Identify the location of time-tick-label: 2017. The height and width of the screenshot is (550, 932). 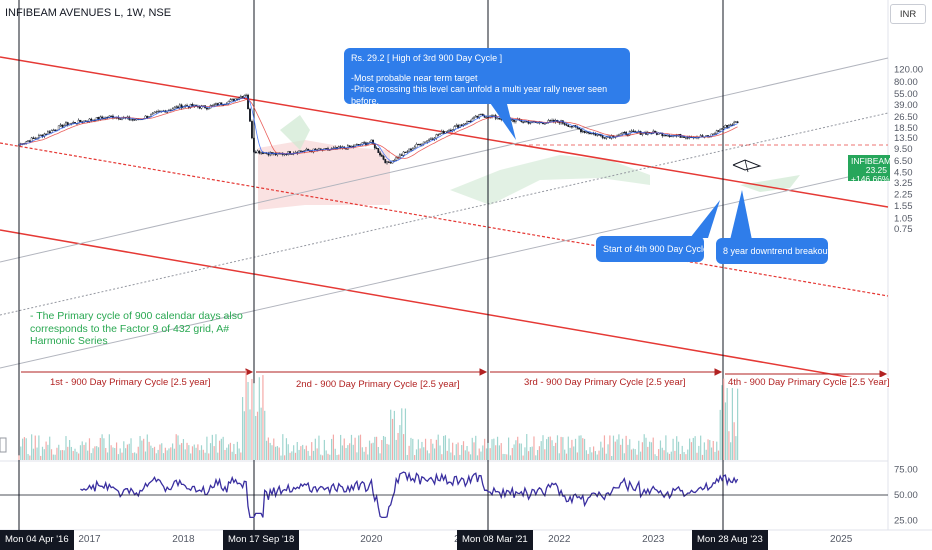
(89, 539).